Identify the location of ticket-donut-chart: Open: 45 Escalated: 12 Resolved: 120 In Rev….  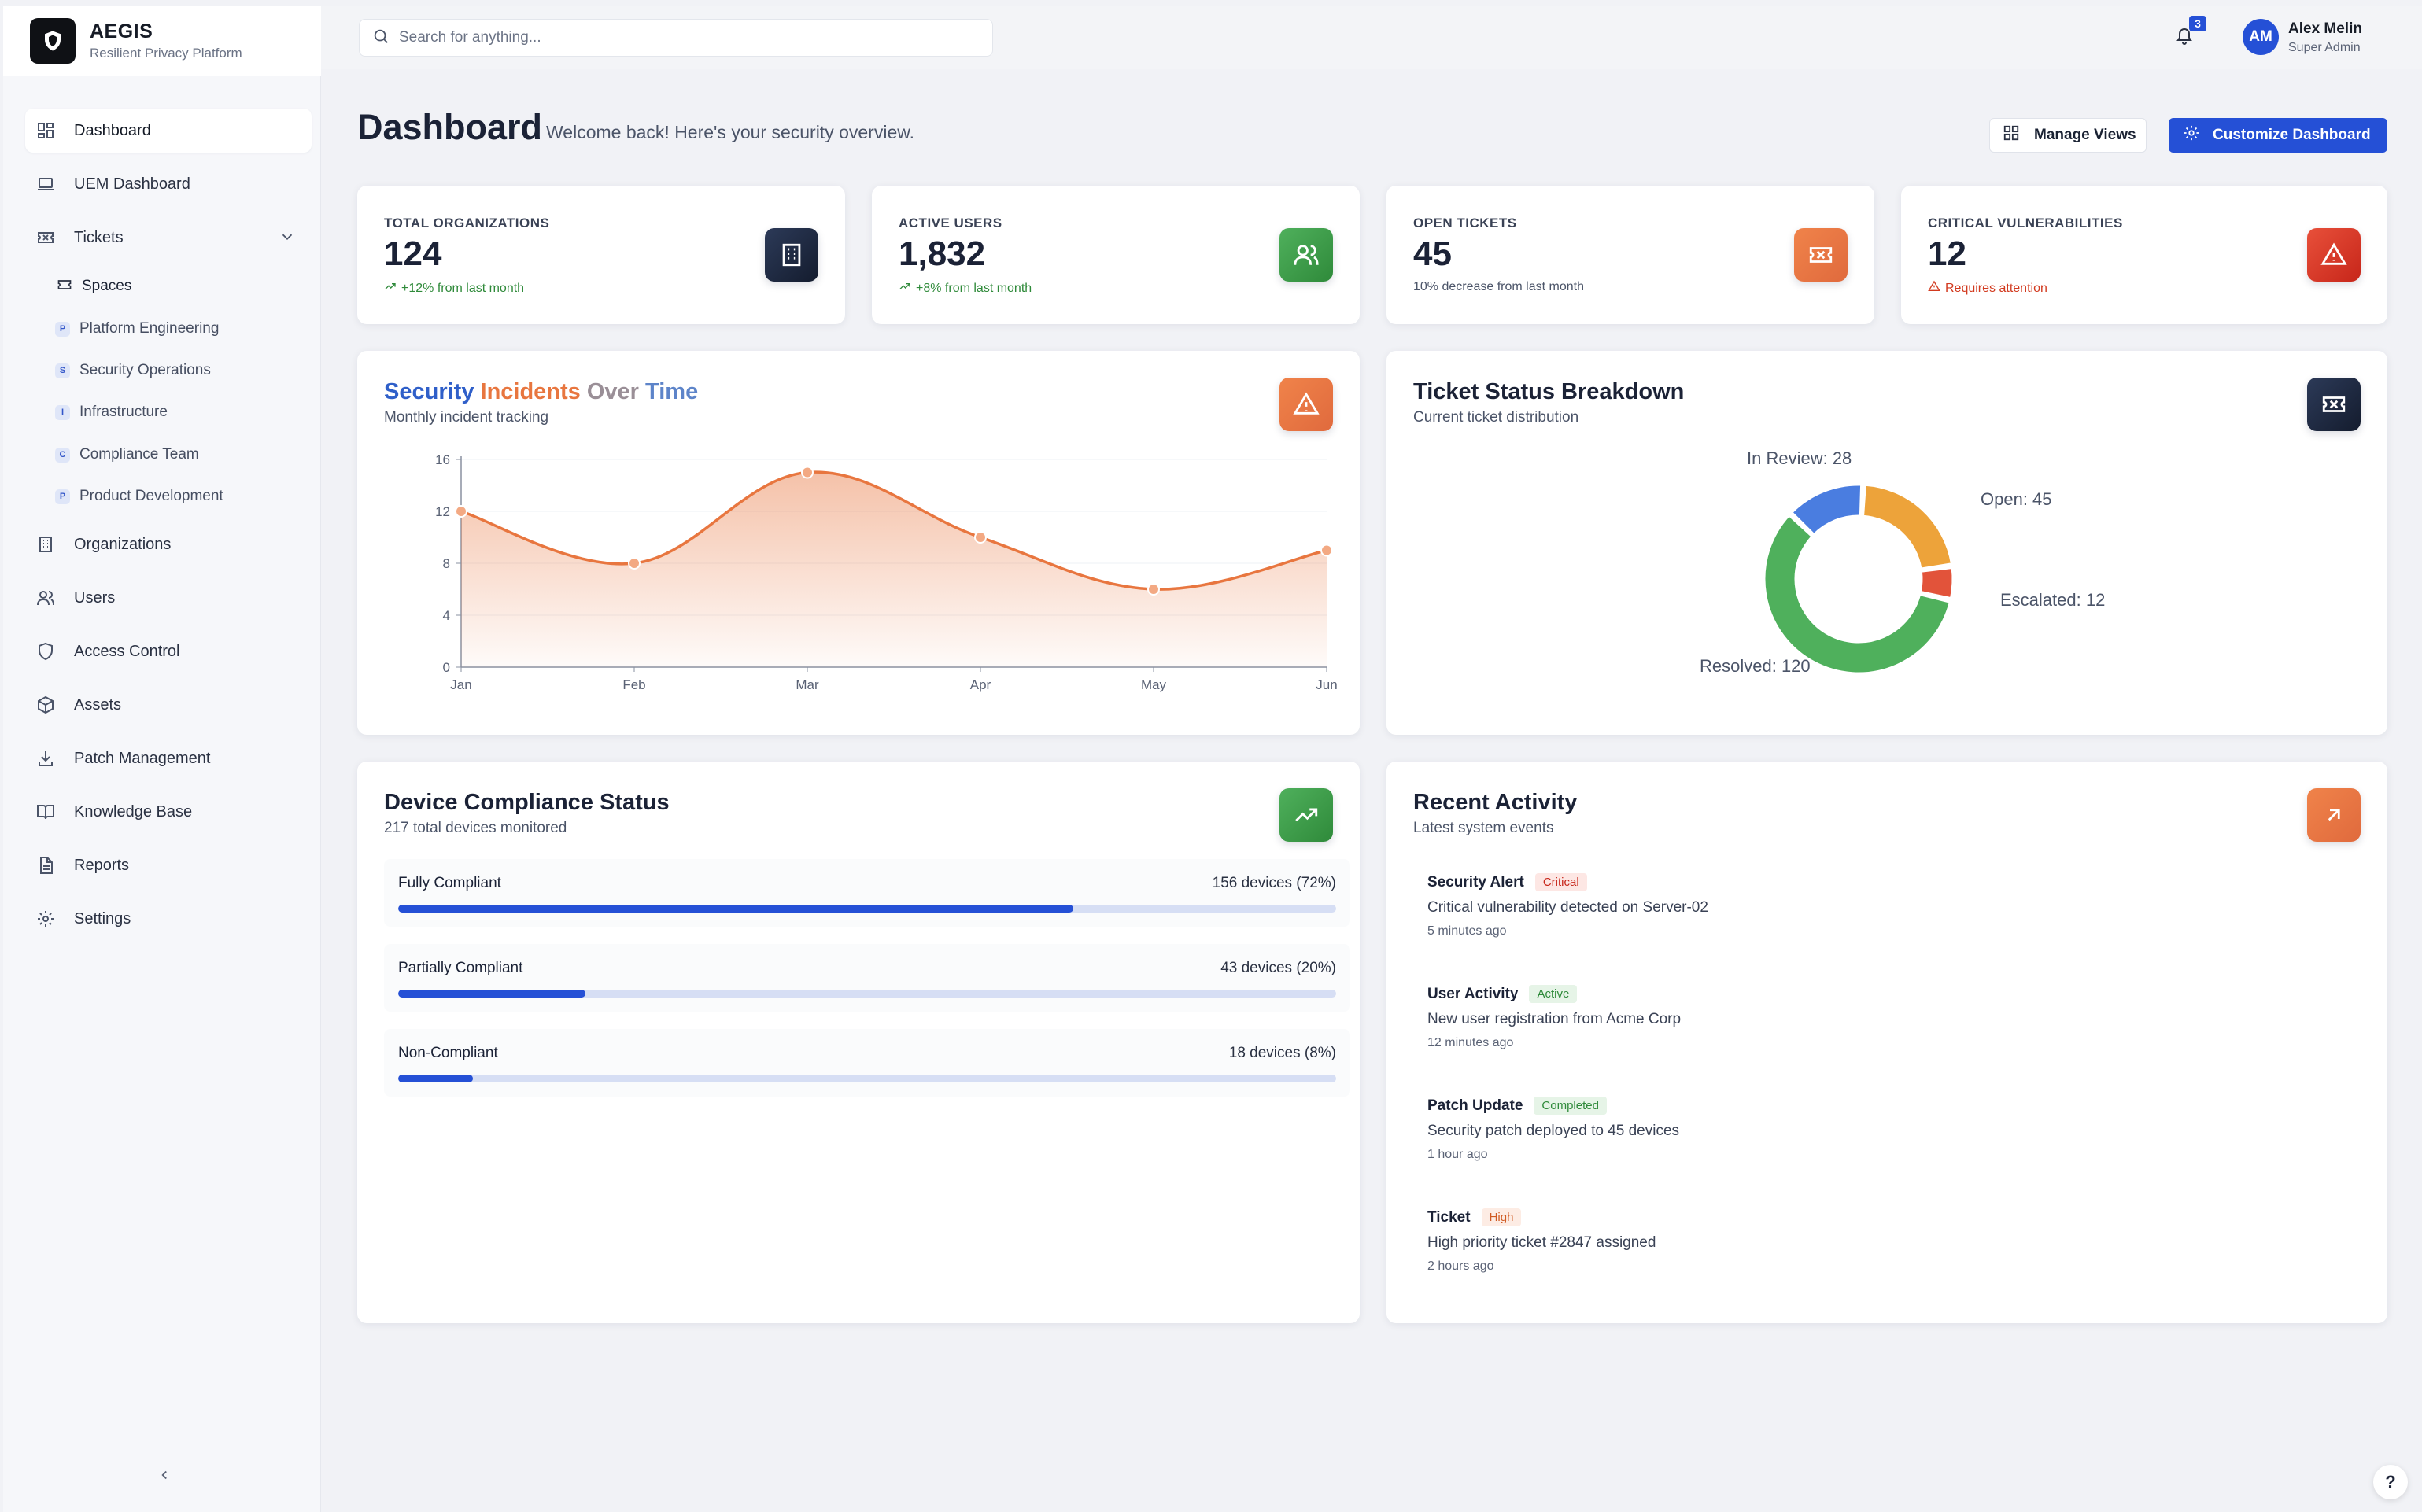
(1902, 562).